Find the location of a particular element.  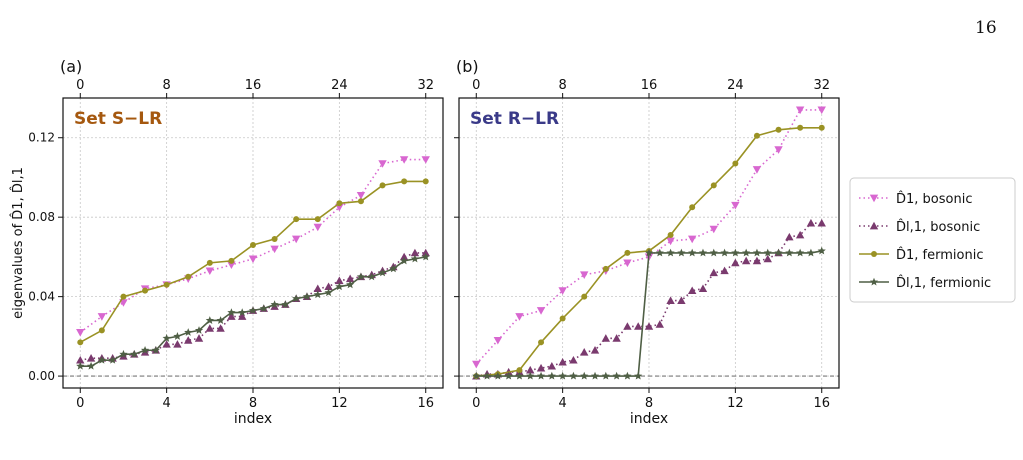

top-x-tick-label: 24 is located at coordinates (339, 85).